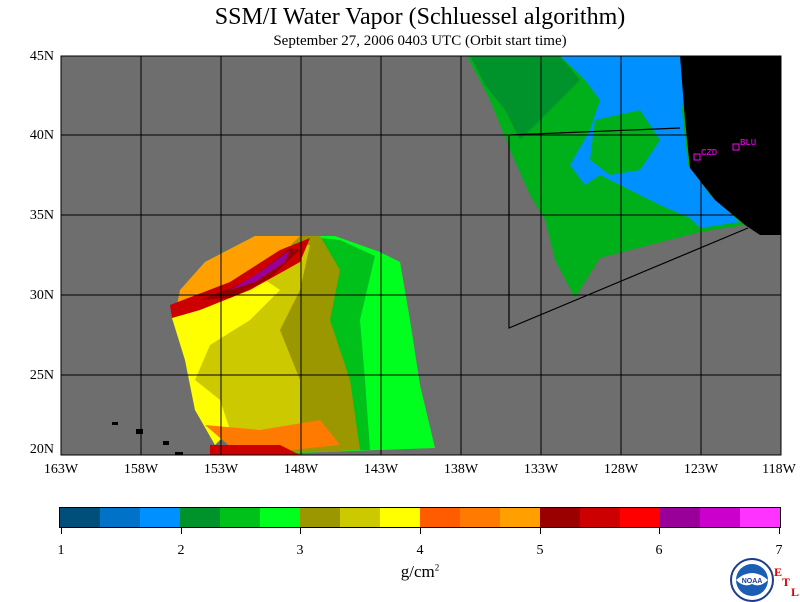 Image resolution: width=800 pixels, height=602 pixels. Describe the element at coordinates (41, 375) in the screenshot. I see `lat-label-25n: 25N` at that location.